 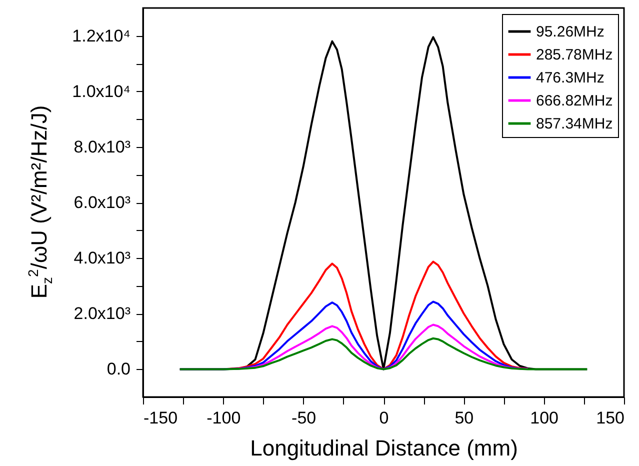 What do you see at coordinates (102, 202) in the screenshot?
I see `y-tick-label: 6.0x10³` at bounding box center [102, 202].